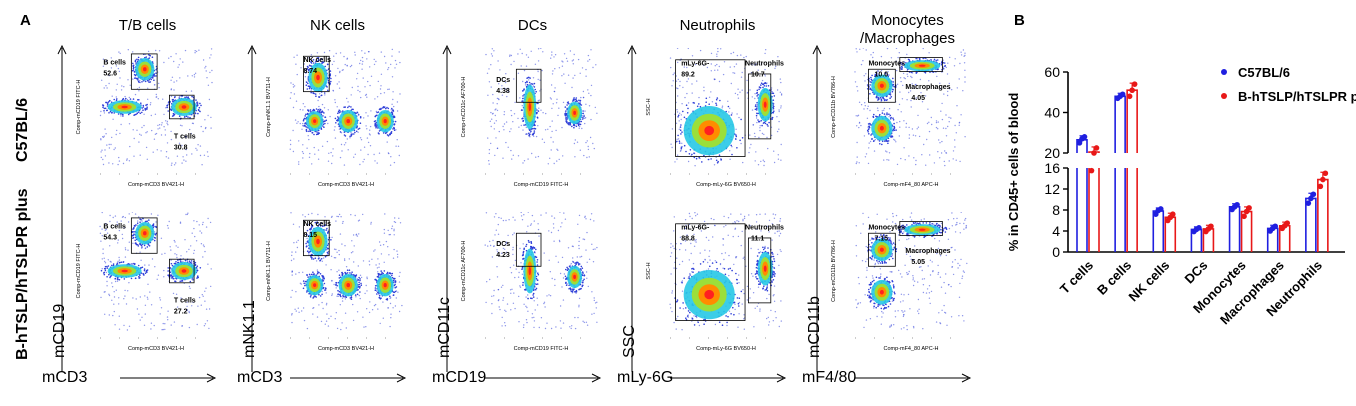  What do you see at coordinates (1052, 153) in the screenshot?
I see `y-tick-label: 20` at bounding box center [1052, 153].